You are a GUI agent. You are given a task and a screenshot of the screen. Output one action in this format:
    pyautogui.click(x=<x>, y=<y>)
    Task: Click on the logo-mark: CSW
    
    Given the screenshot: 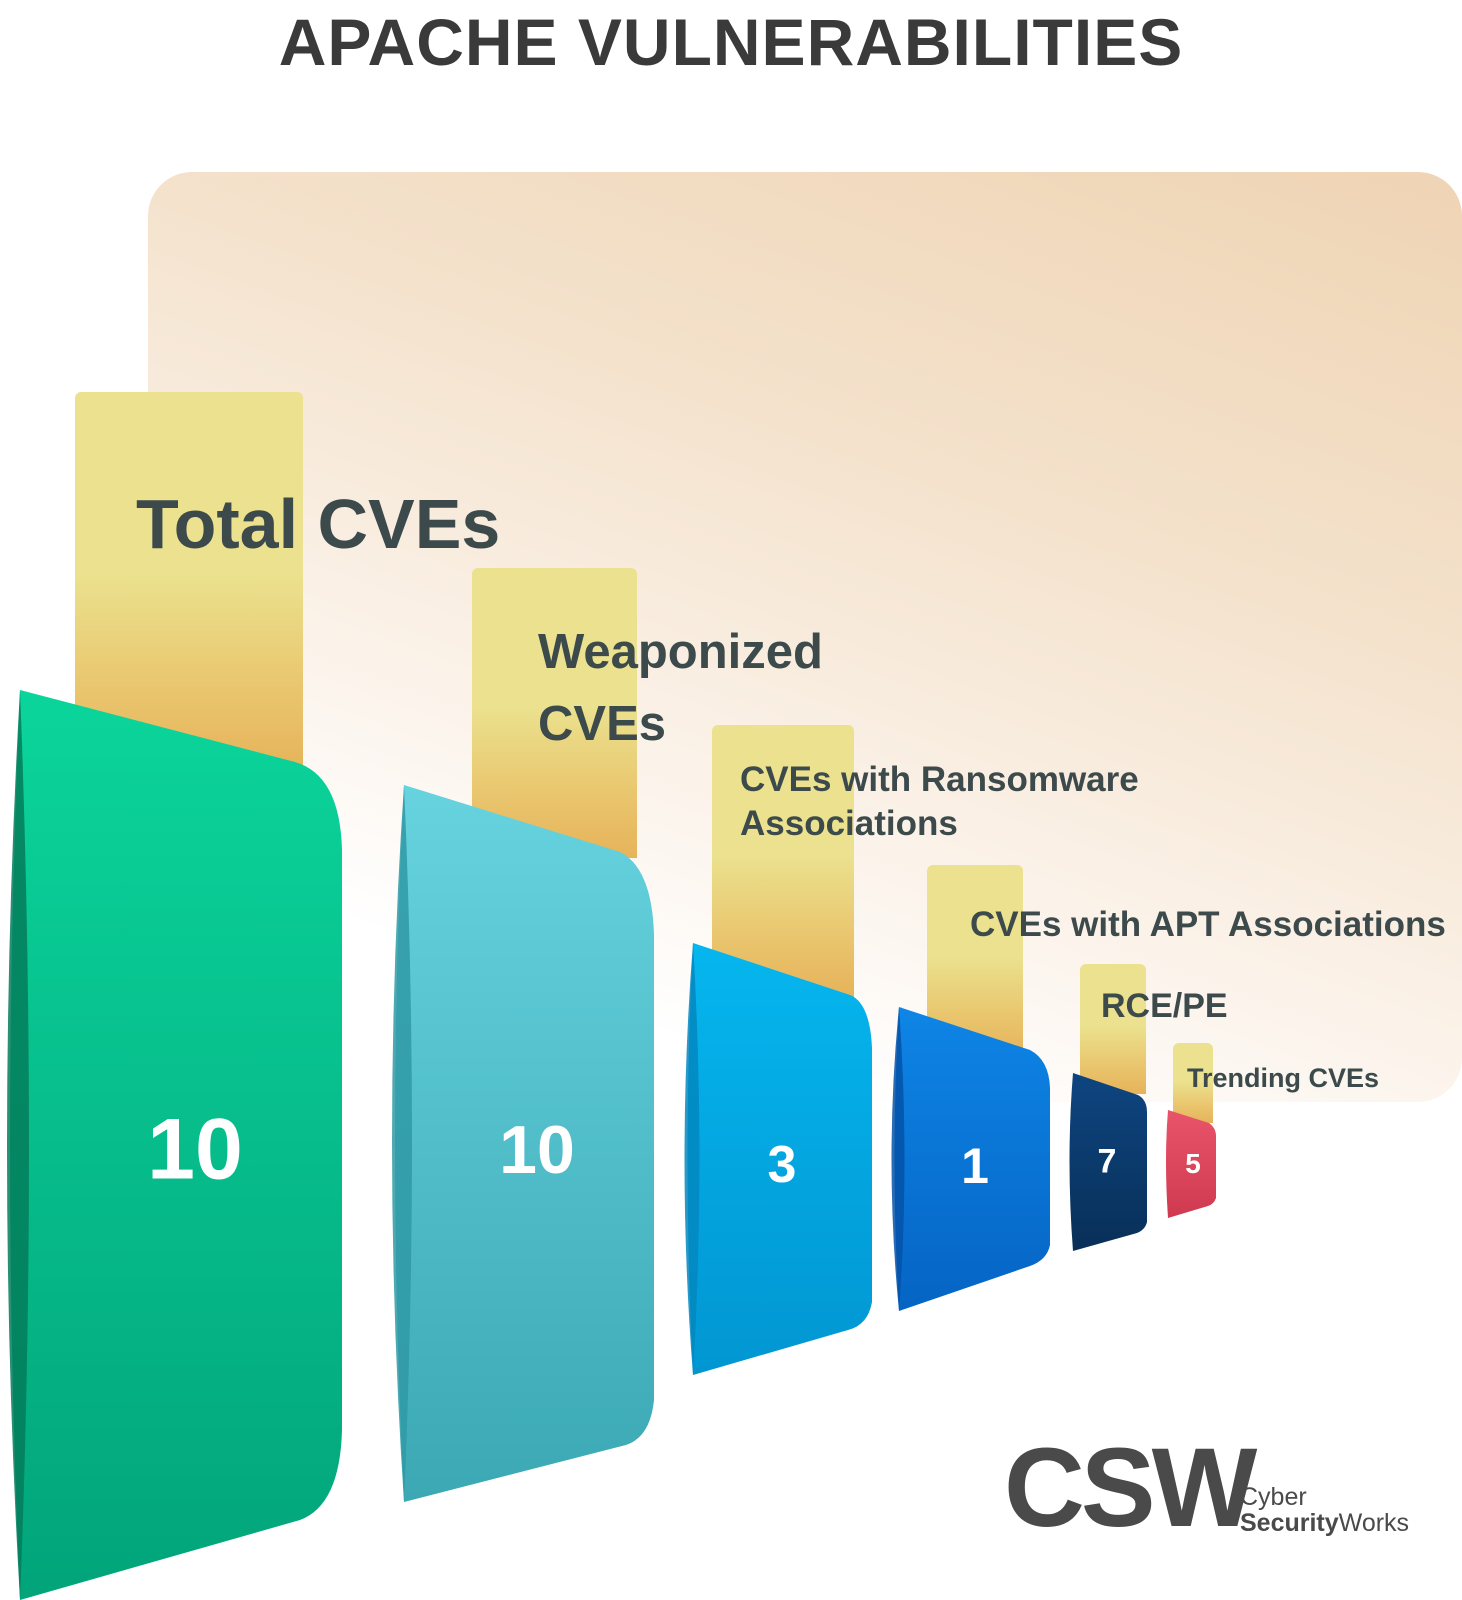 What is the action you would take?
    pyautogui.click(x=1130, y=1487)
    